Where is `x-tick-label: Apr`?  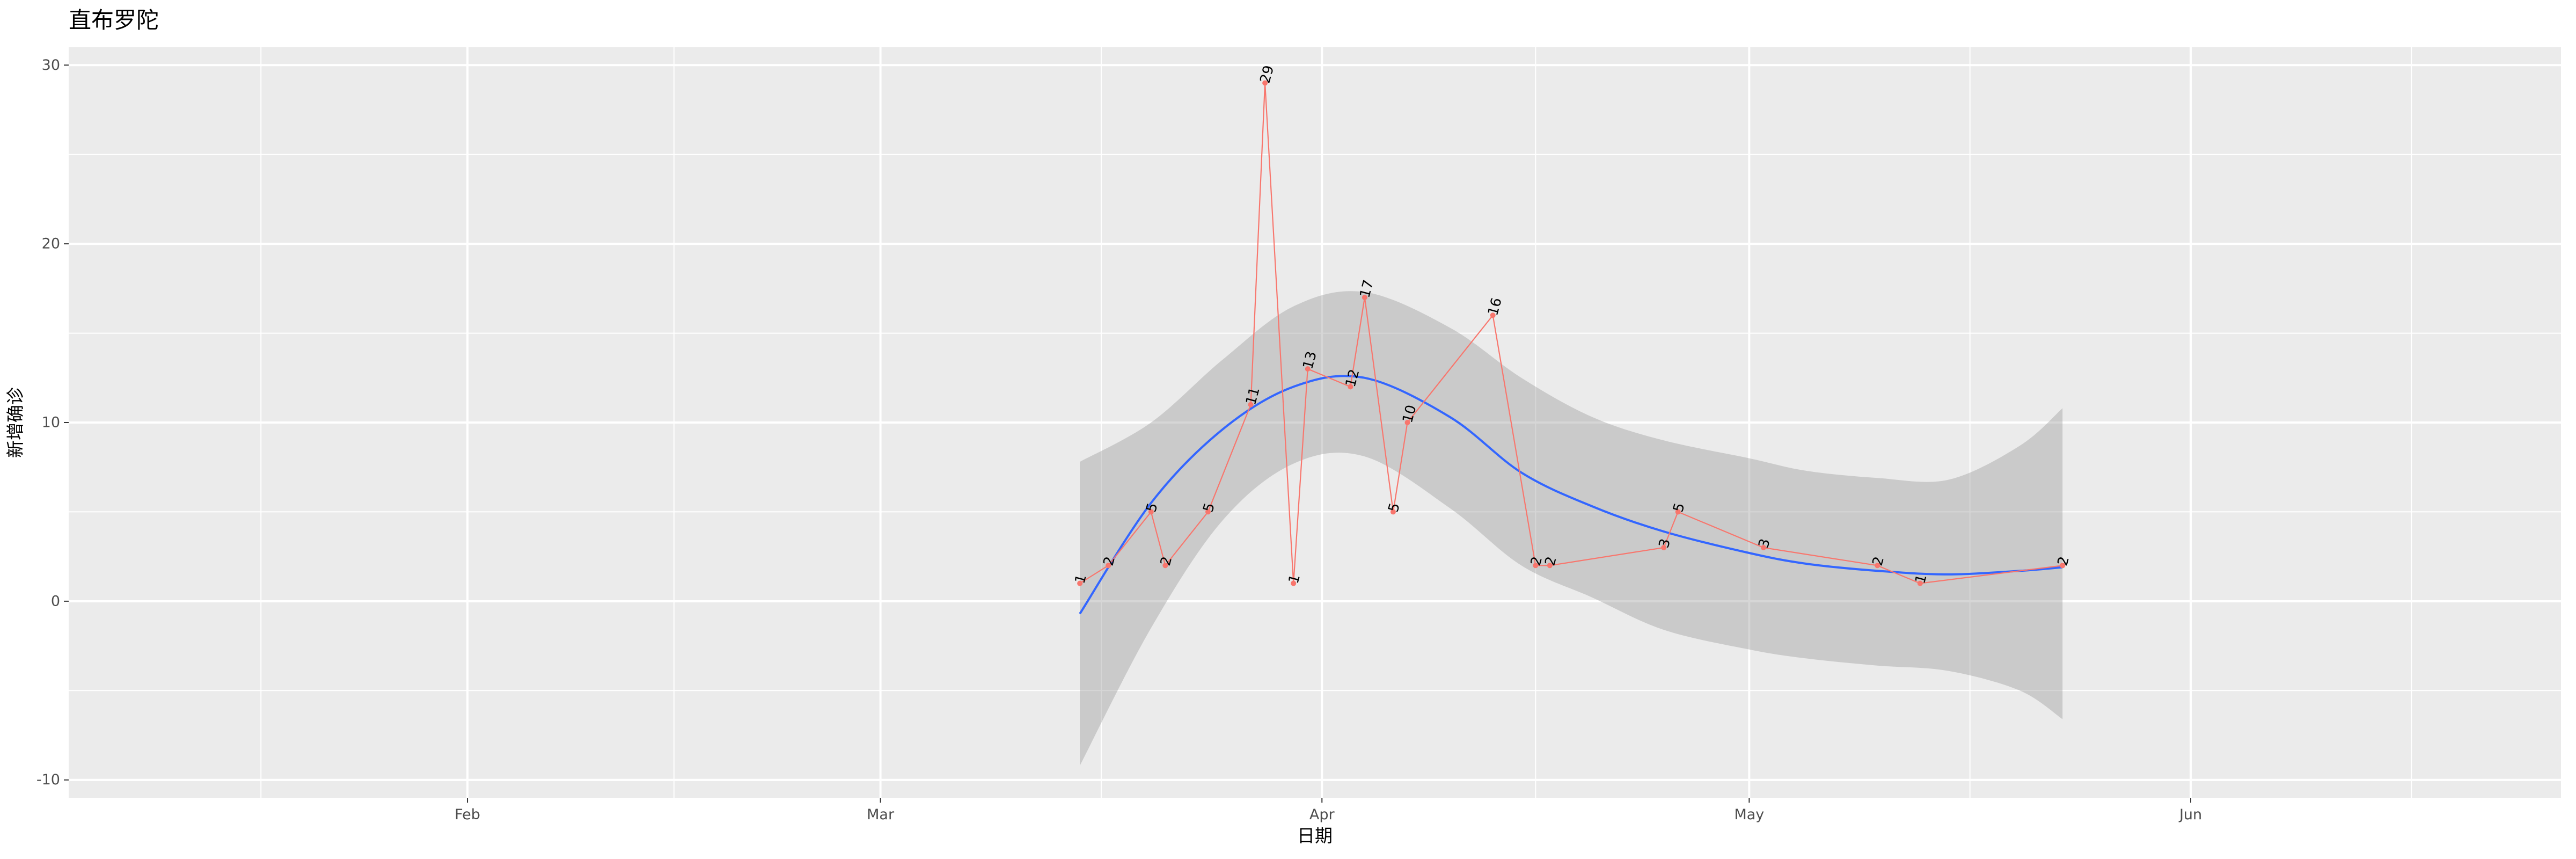
x-tick-label: Apr is located at coordinates (1322, 814).